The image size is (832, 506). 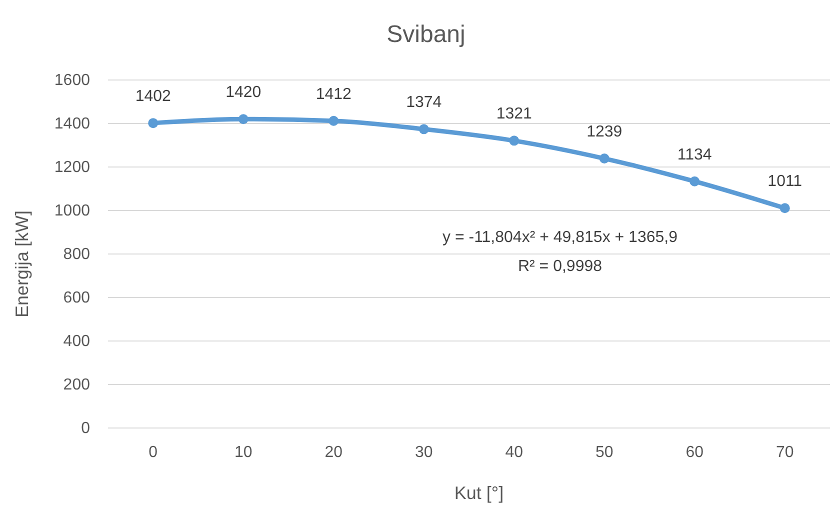 What do you see at coordinates (694, 155) in the screenshot?
I see `data-label: 1134` at bounding box center [694, 155].